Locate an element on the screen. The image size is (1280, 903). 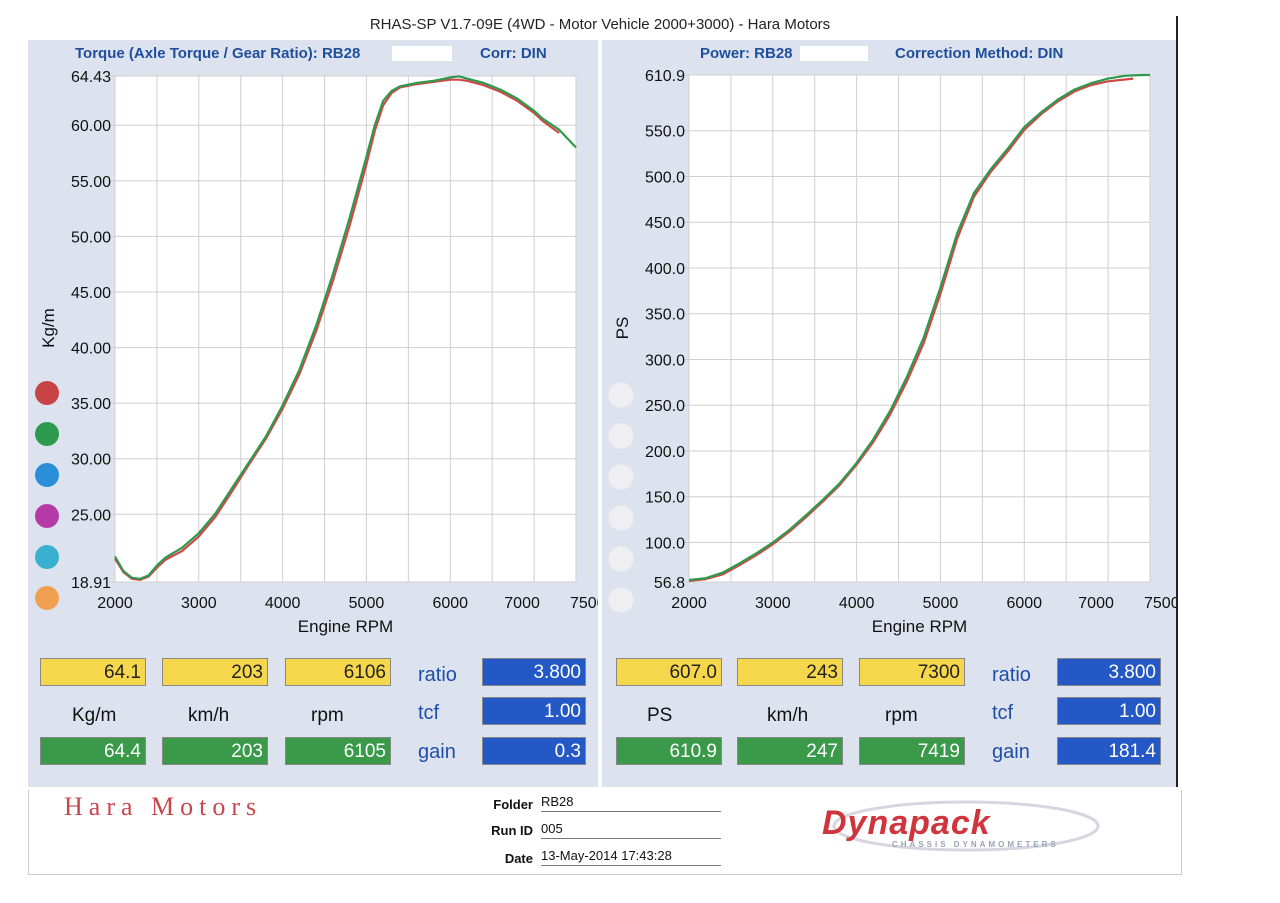
right-peak2-speed: 247 is located at coordinates (790, 751).